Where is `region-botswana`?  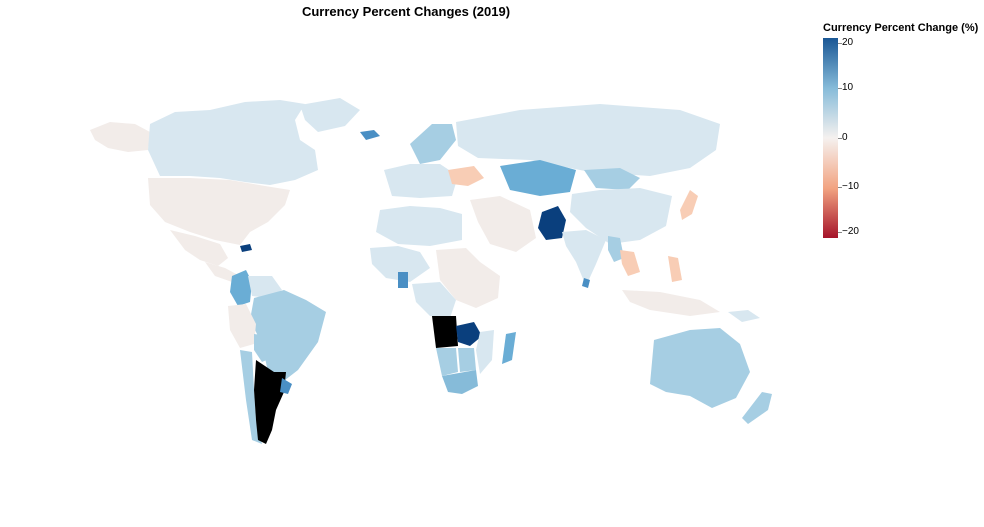
region-botswana is located at coordinates (467, 360).